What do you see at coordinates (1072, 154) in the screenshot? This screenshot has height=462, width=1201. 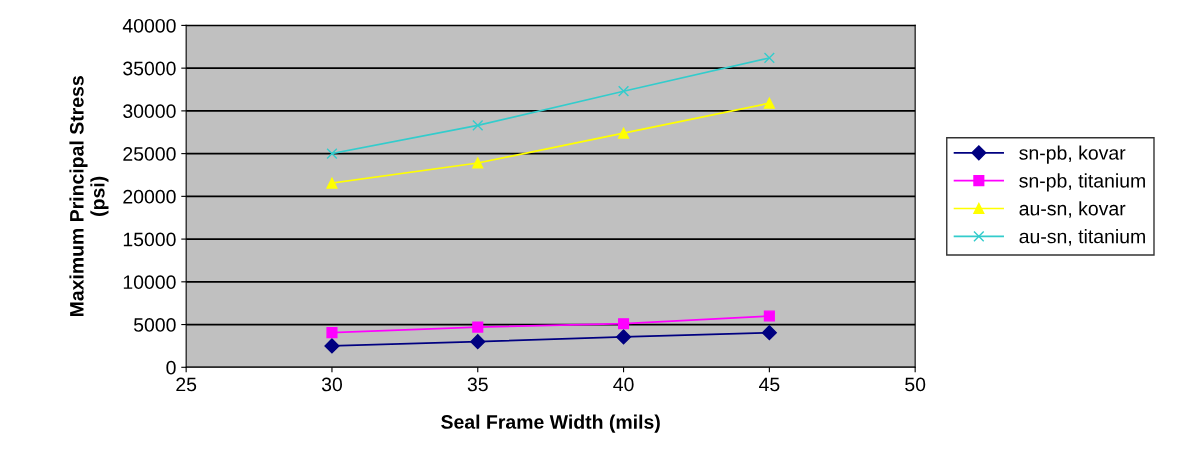 I see `legend-label: sn-pb, kovar` at bounding box center [1072, 154].